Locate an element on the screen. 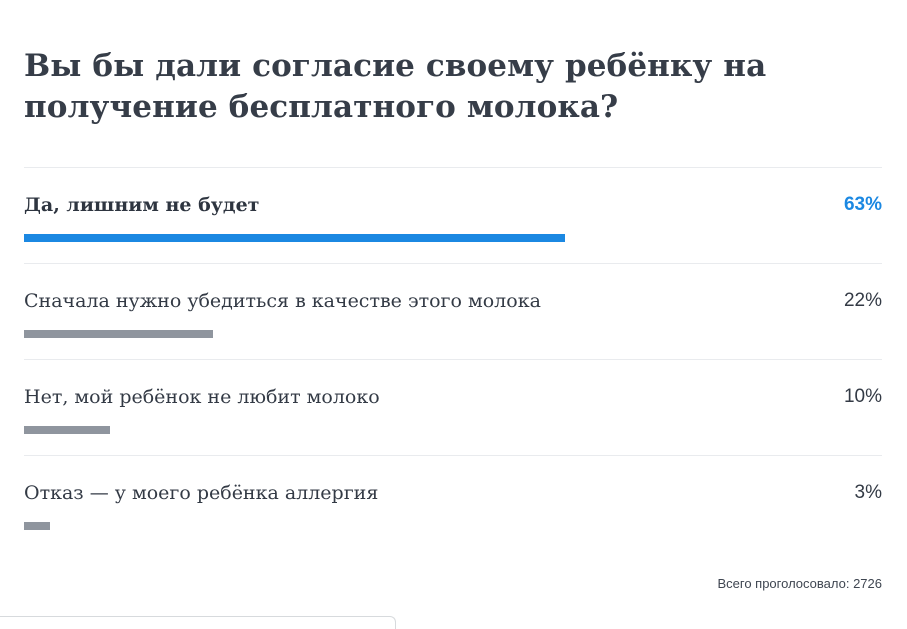 The width and height of the screenshot is (907, 629). poll-option-yes: Да, лишним не будет 63% is located at coordinates (453, 215).